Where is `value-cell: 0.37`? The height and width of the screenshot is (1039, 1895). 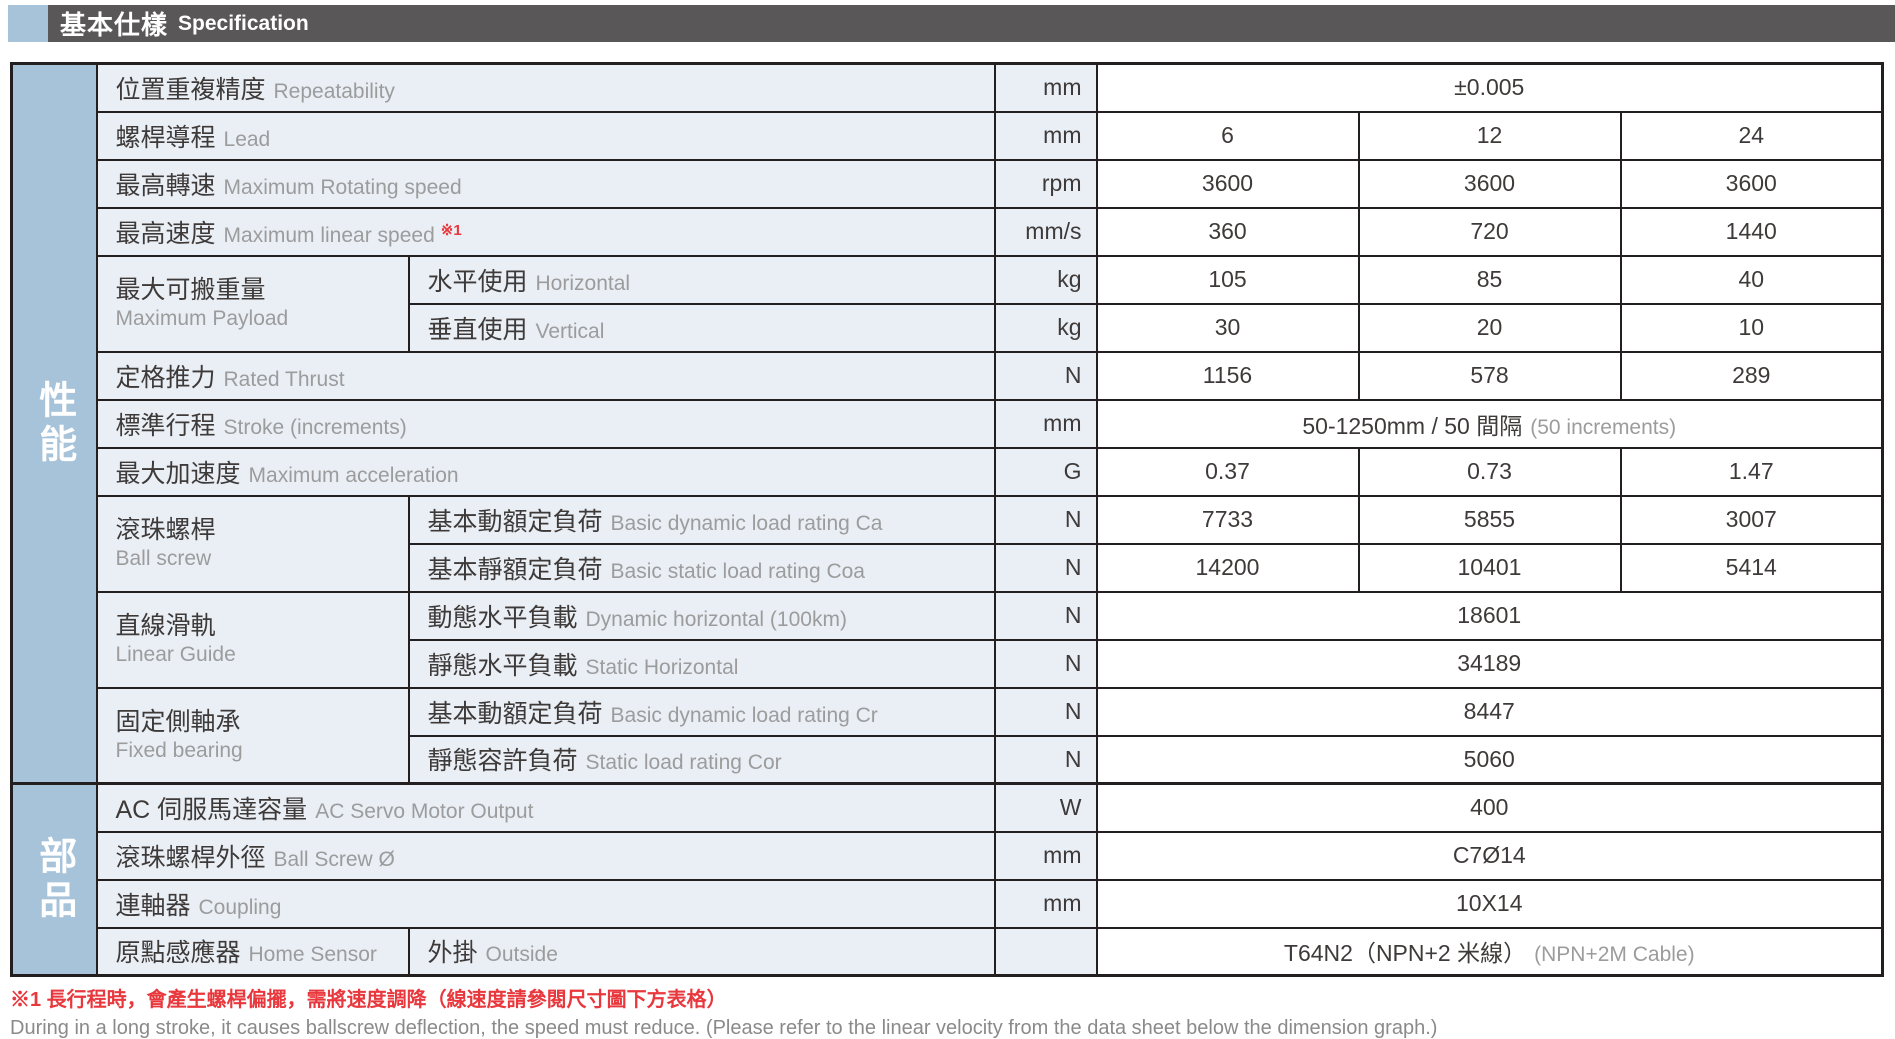
value-cell: 0.37 is located at coordinates (1227, 471).